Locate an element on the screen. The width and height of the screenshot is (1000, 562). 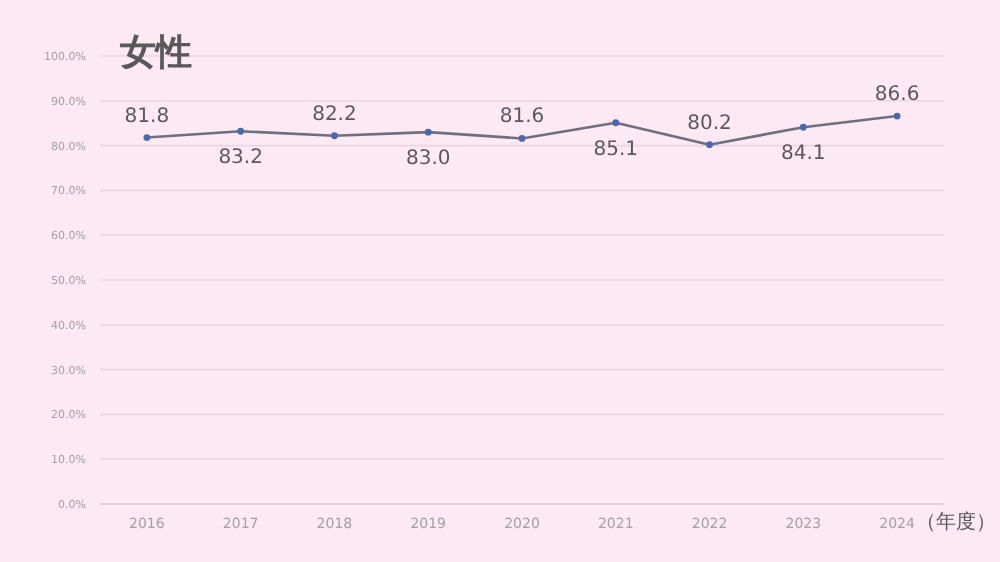
x-axis-title: （年度） is located at coordinates (956, 522).